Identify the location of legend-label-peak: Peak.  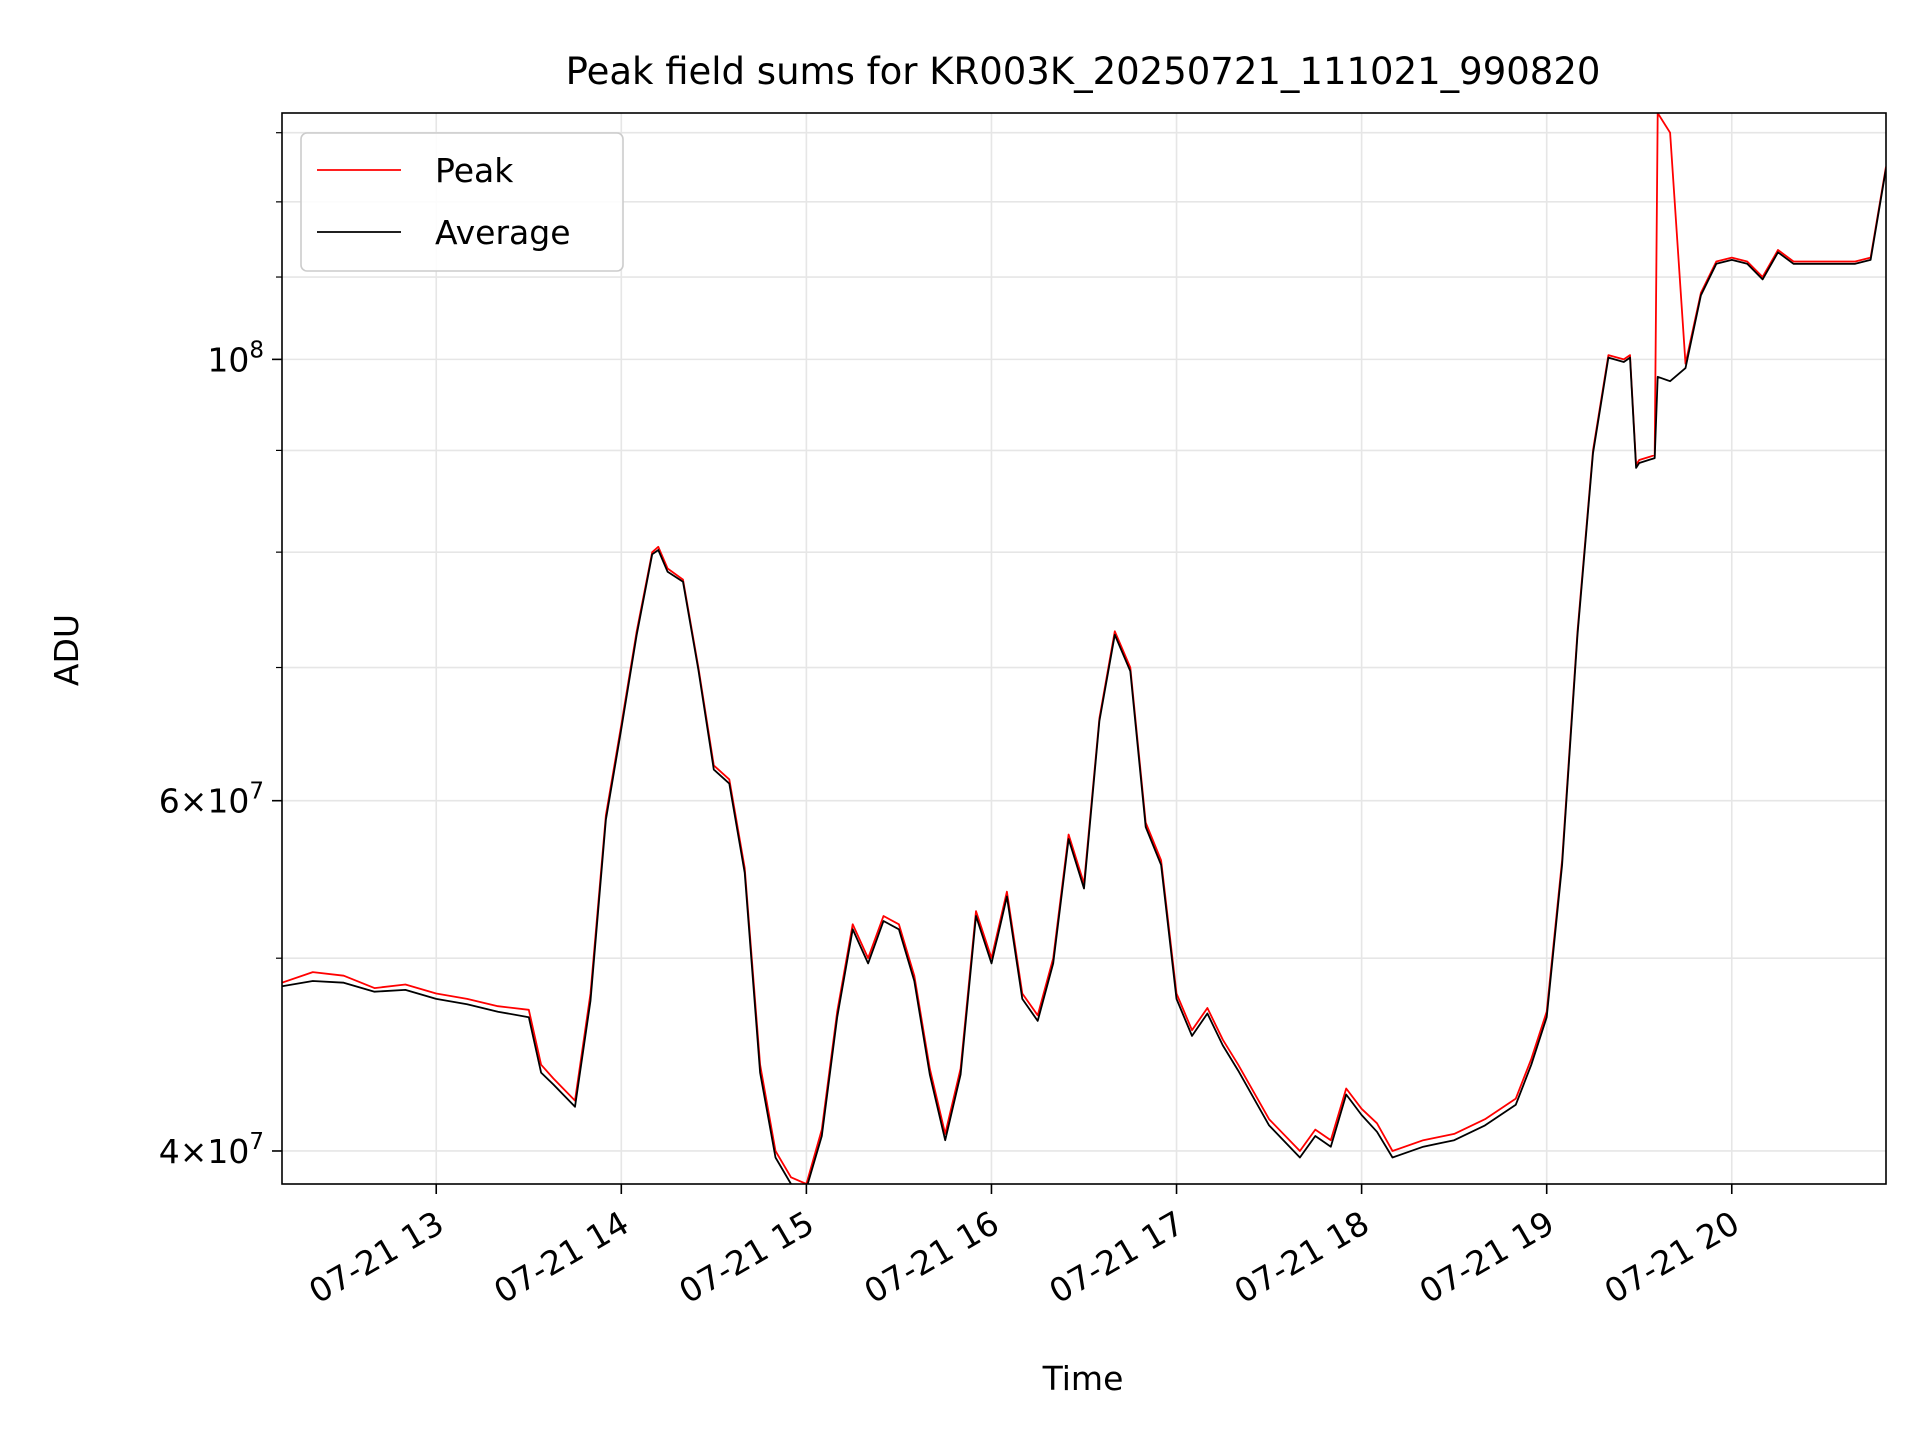
(474, 170).